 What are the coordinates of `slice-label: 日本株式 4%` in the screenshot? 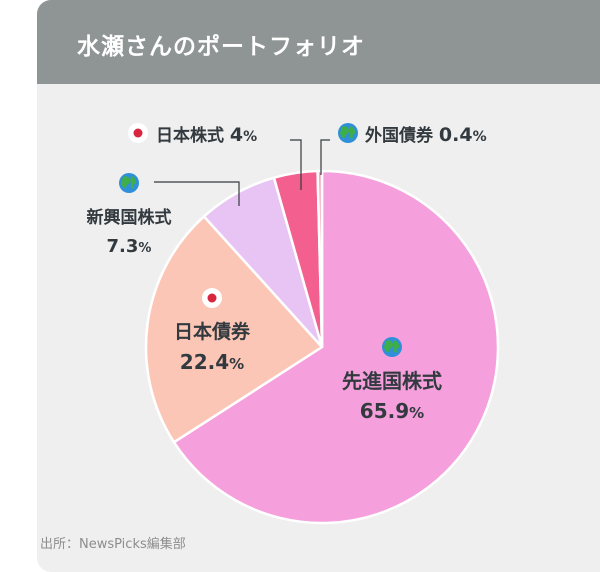 It's located at (206, 135).